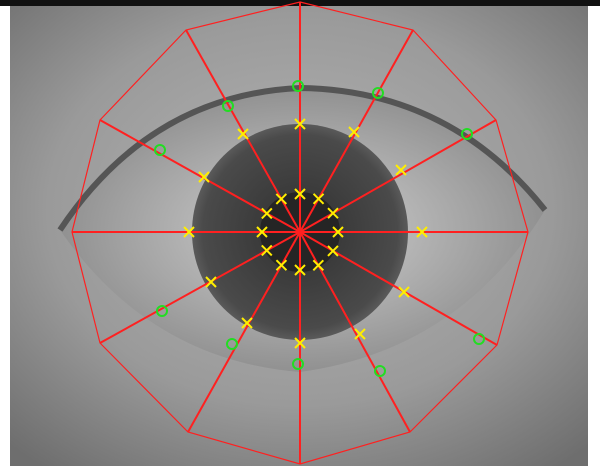 The width and height of the screenshot is (600, 466). I want to click on right-edge, so click(594, 236).